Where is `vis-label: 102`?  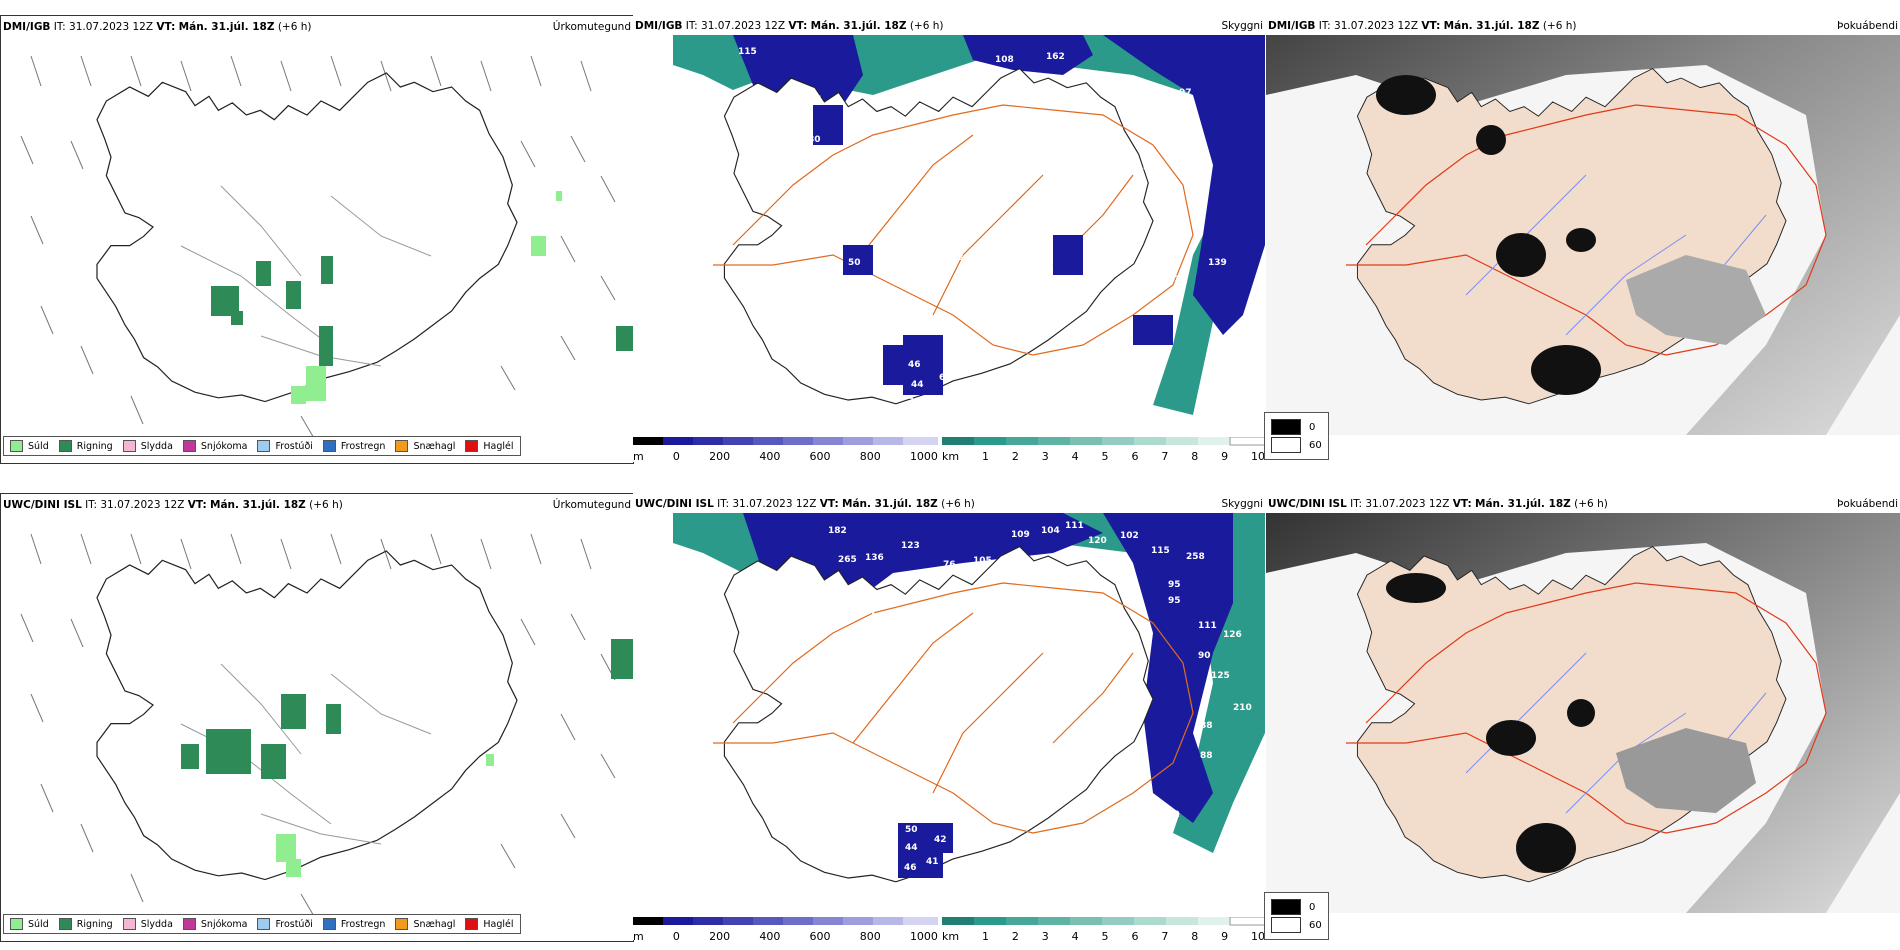
vis-label: 102 is located at coordinates (1129, 536).